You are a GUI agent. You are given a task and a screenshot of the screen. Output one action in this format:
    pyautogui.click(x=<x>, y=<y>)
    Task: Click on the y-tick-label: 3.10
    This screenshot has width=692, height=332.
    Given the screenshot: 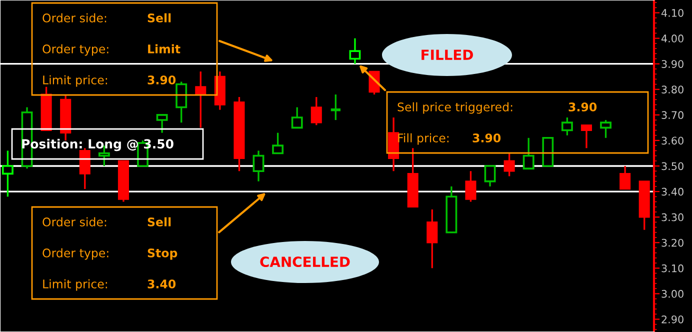 What is the action you would take?
    pyautogui.click(x=673, y=268)
    